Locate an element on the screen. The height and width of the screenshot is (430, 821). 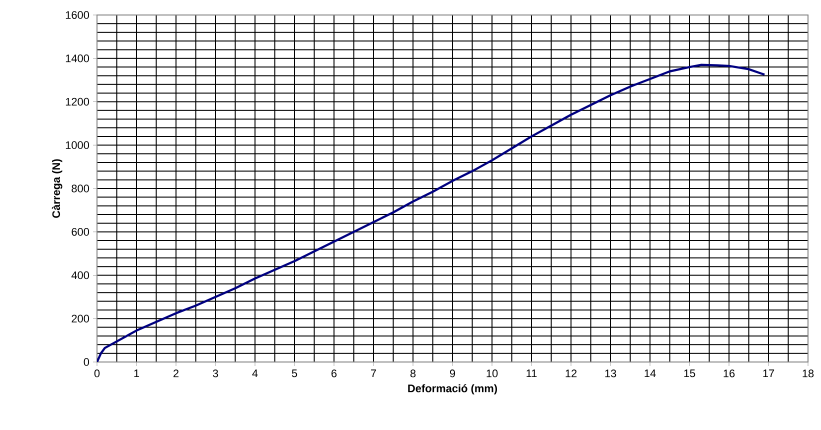
x-tick-label: 5 is located at coordinates (295, 374).